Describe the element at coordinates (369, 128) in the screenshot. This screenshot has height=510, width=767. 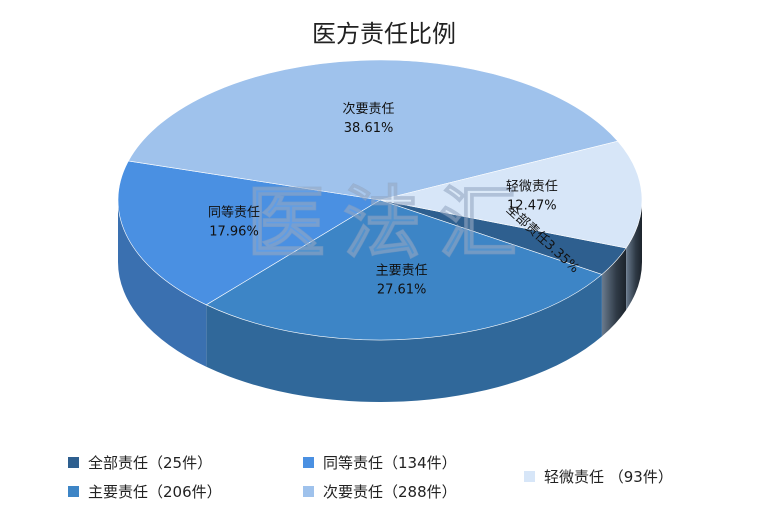
I see `slice-label-percent: 38.61%` at that location.